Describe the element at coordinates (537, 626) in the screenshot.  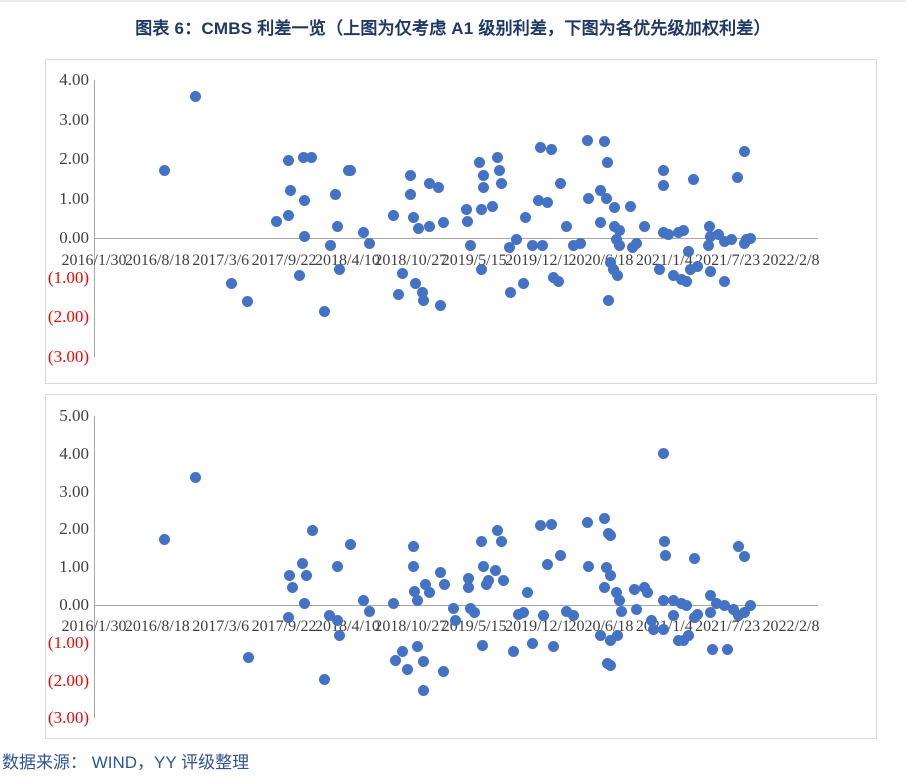
I see `x-tick-label: 2019/12/1` at that location.